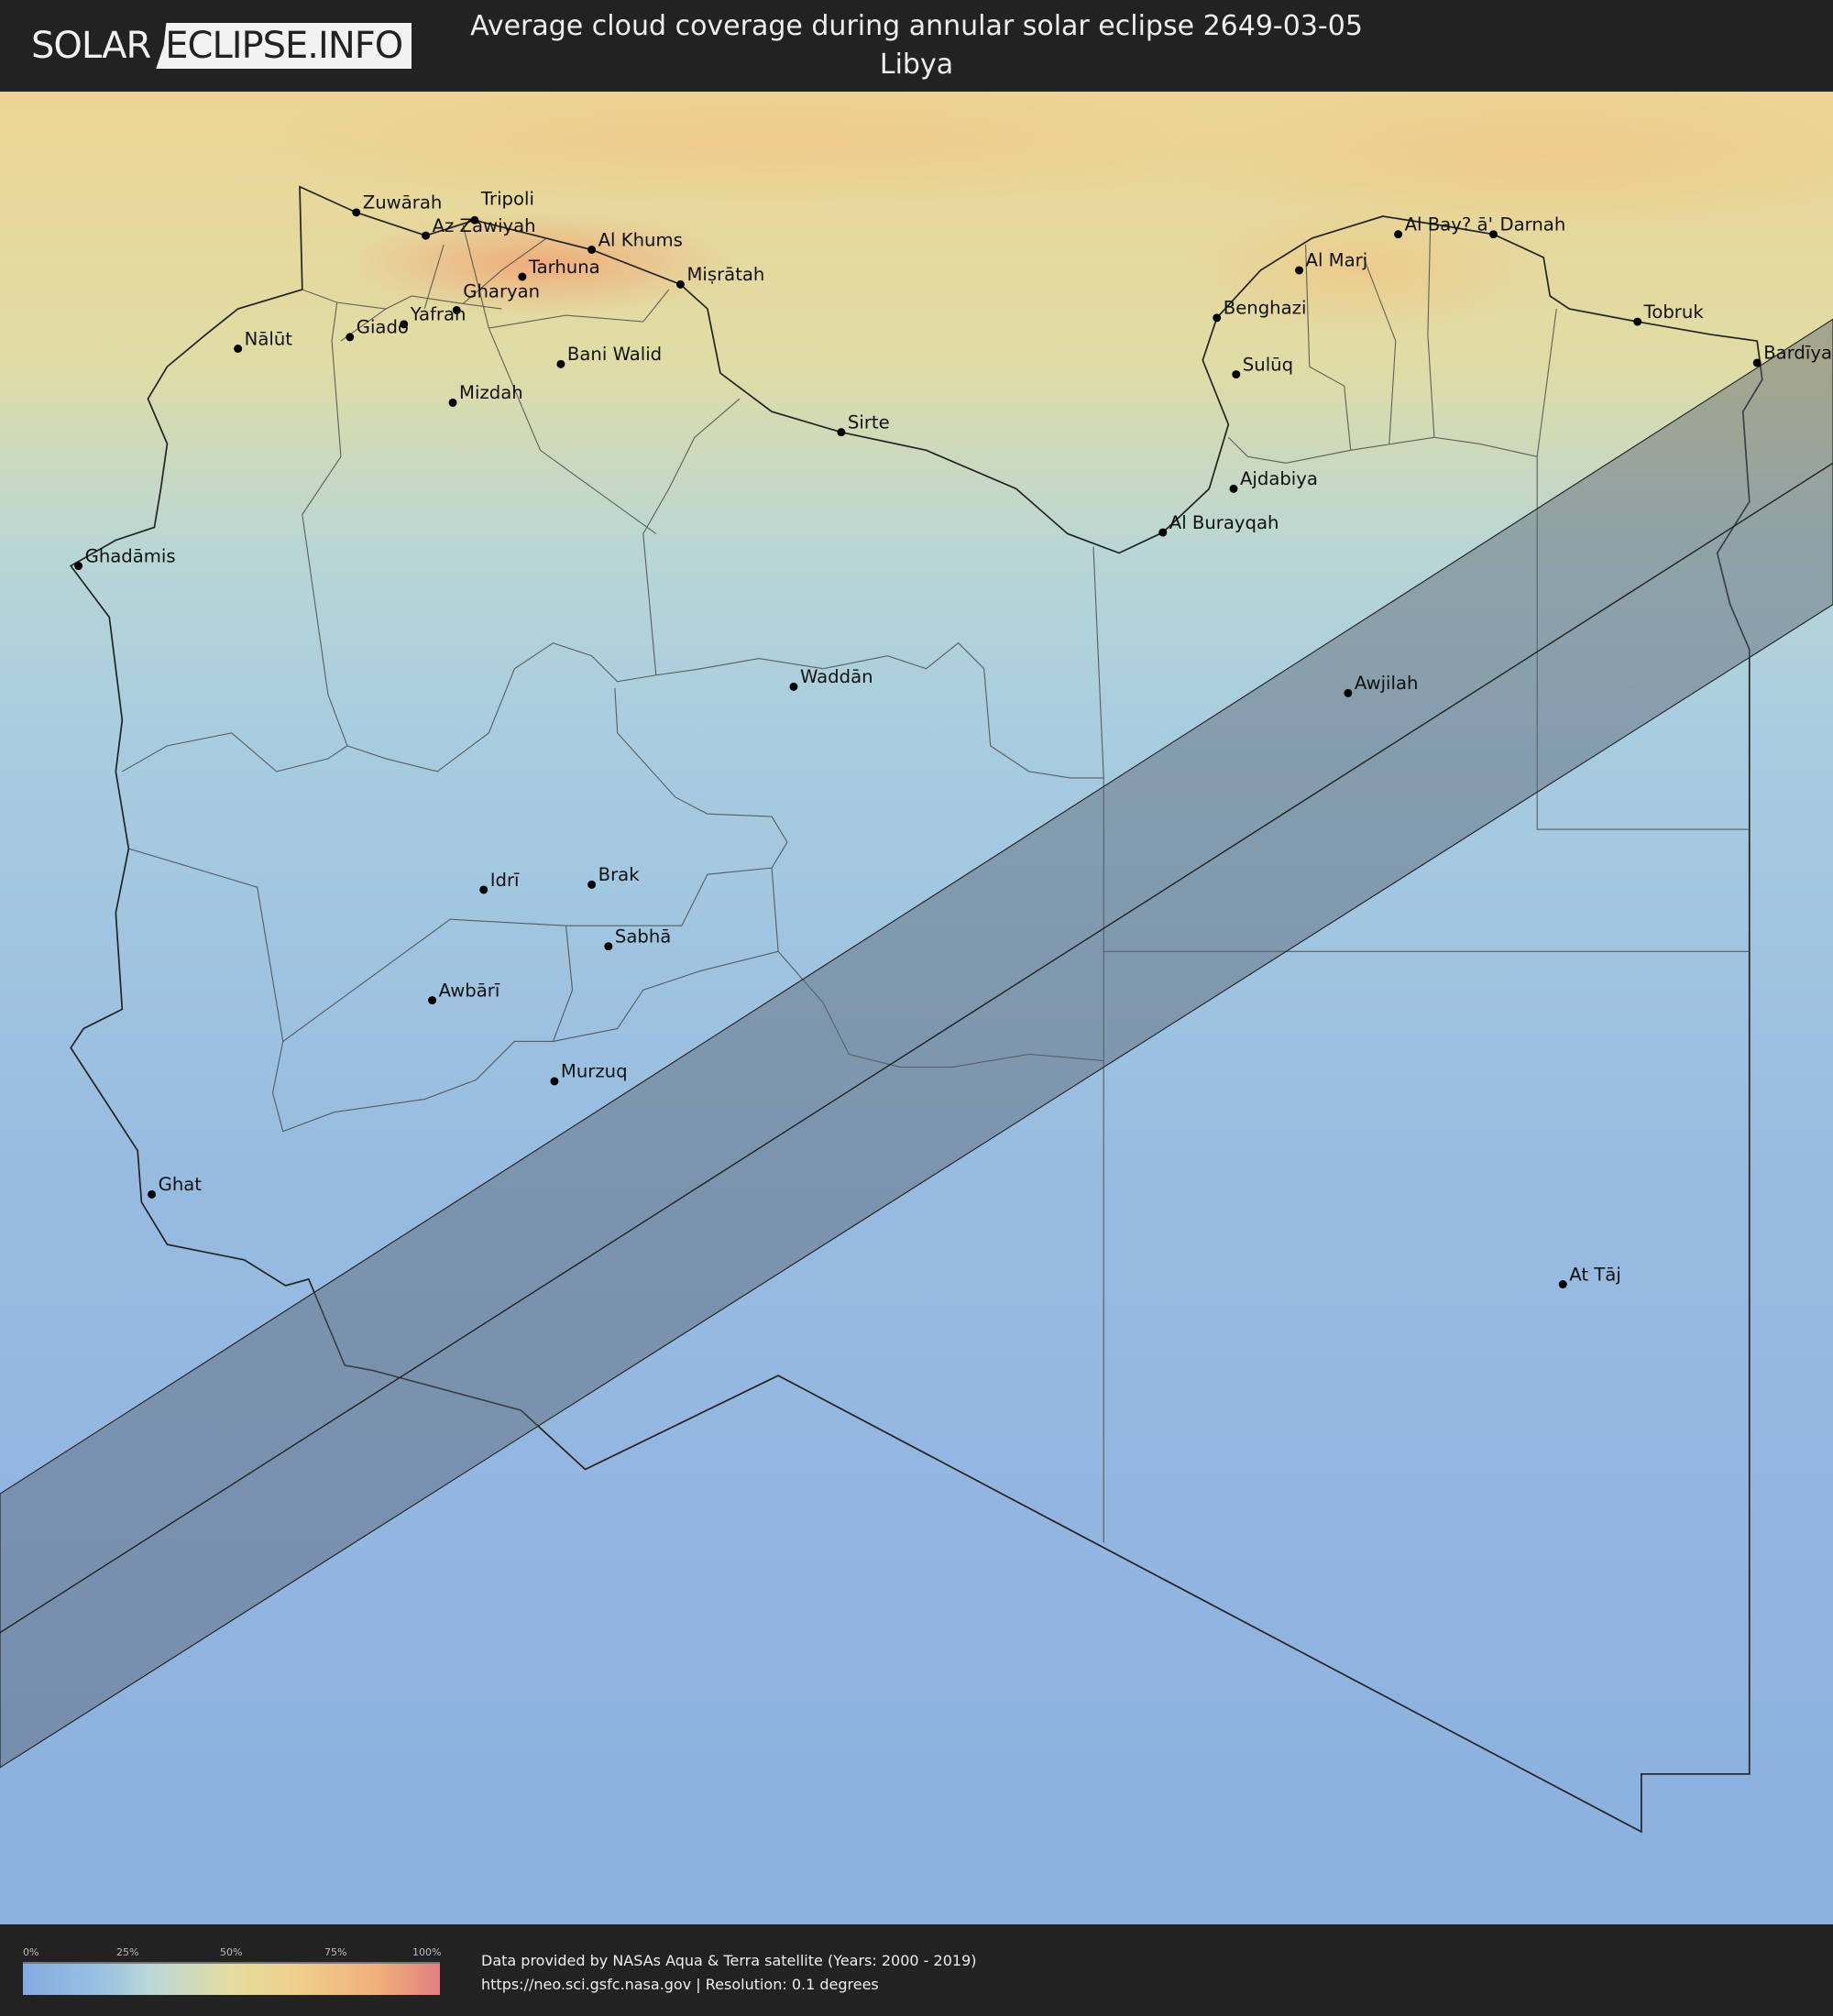 This screenshot has width=1833, height=2016. I want to click on city-marker: Tobruk, so click(1668, 313).